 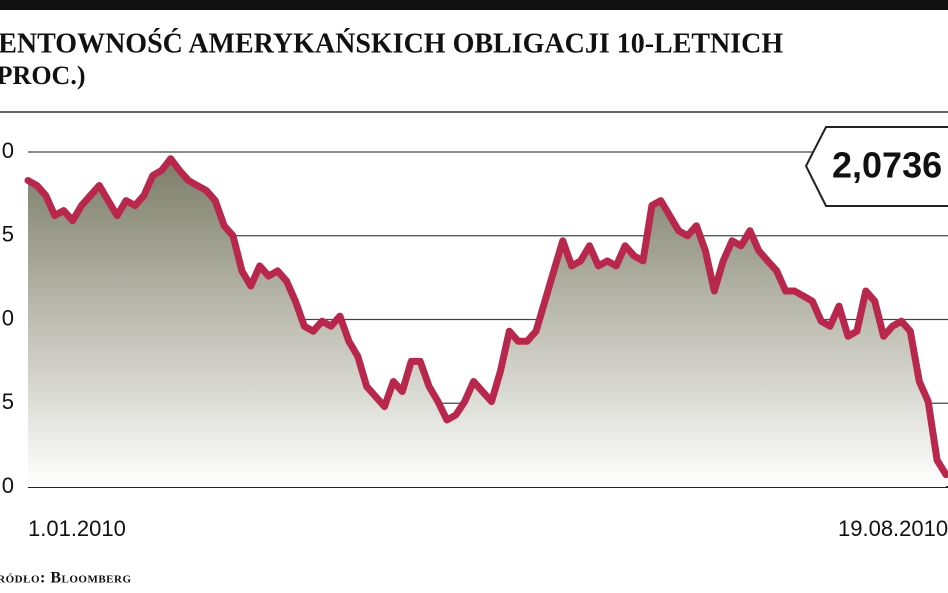 What do you see at coordinates (893, 528) in the screenshot?
I see `x-tick-label: 19.08.2010` at bounding box center [893, 528].